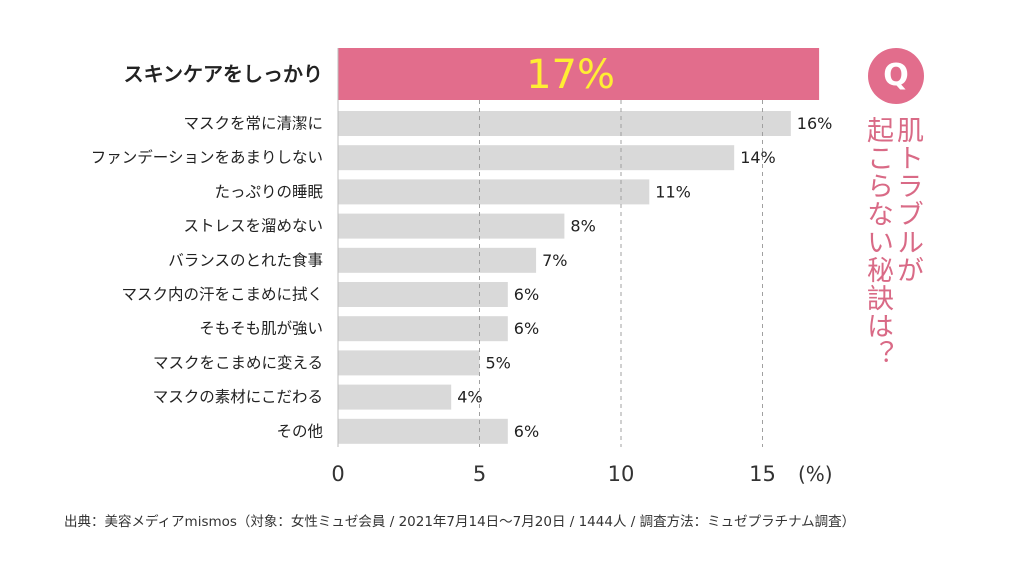  What do you see at coordinates (261, 329) in the screenshot?
I see `category-label: そもそも肌が強い` at bounding box center [261, 329].